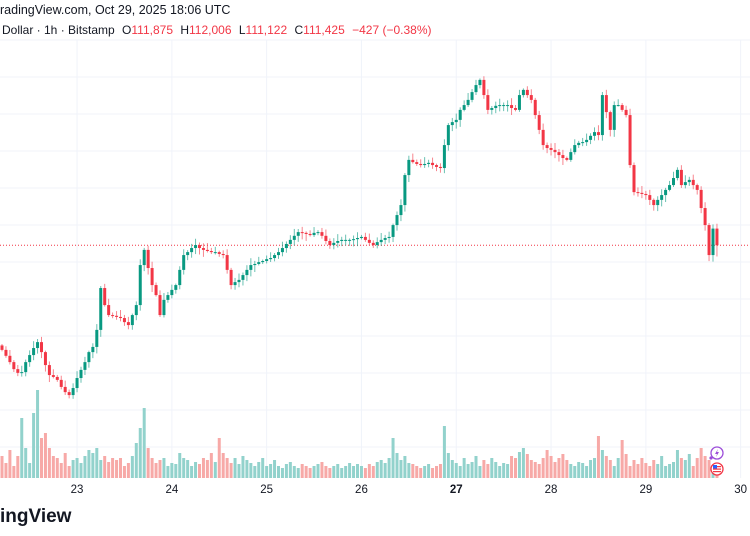  Describe the element at coordinates (740, 490) in the screenshot. I see `x-tick-label: 30` at that location.